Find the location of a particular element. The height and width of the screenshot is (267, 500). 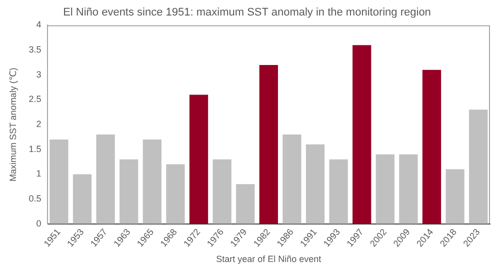

y-tick-label: 4 is located at coordinates (39, 25).